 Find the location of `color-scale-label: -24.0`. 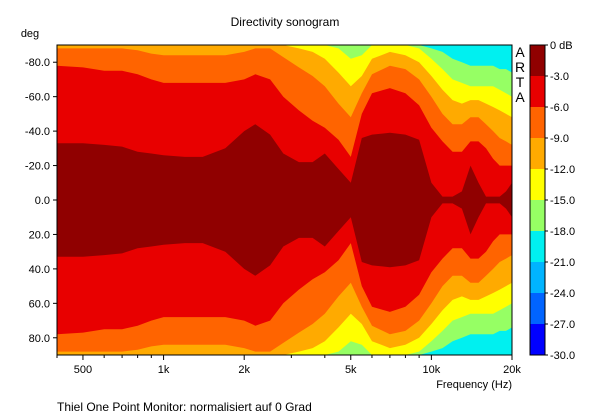

color-scale-label: -24.0 is located at coordinates (562, 294).